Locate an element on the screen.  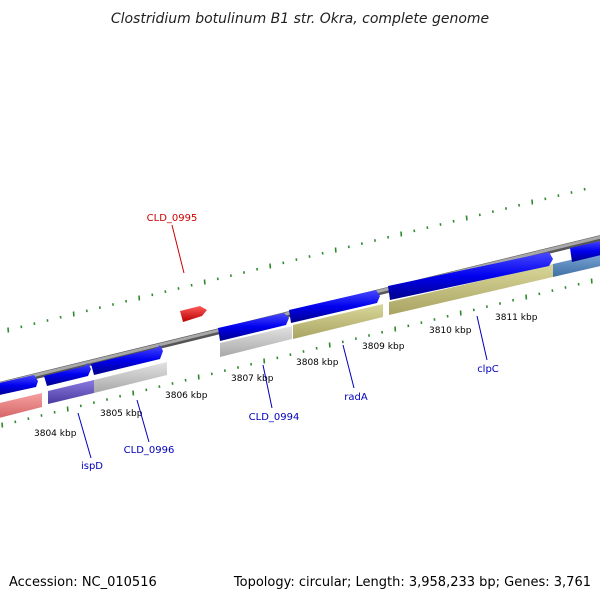
callout-ispd is located at coordinates (84, 435).